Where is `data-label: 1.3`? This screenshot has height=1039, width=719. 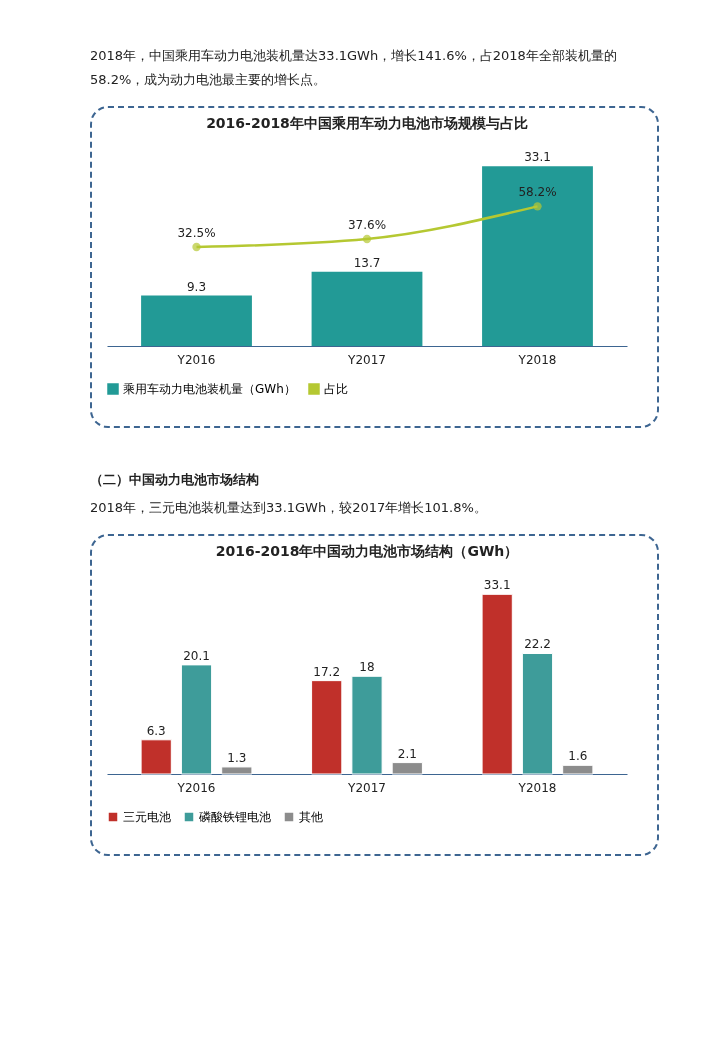 data-label: 1.3 is located at coordinates (237, 757).